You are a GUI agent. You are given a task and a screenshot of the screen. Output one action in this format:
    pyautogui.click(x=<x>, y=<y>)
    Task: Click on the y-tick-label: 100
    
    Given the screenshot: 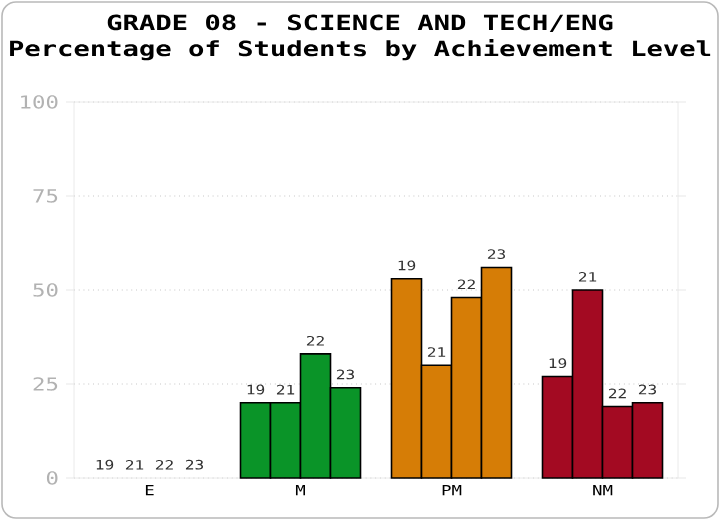 What is the action you would take?
    pyautogui.click(x=39, y=102)
    